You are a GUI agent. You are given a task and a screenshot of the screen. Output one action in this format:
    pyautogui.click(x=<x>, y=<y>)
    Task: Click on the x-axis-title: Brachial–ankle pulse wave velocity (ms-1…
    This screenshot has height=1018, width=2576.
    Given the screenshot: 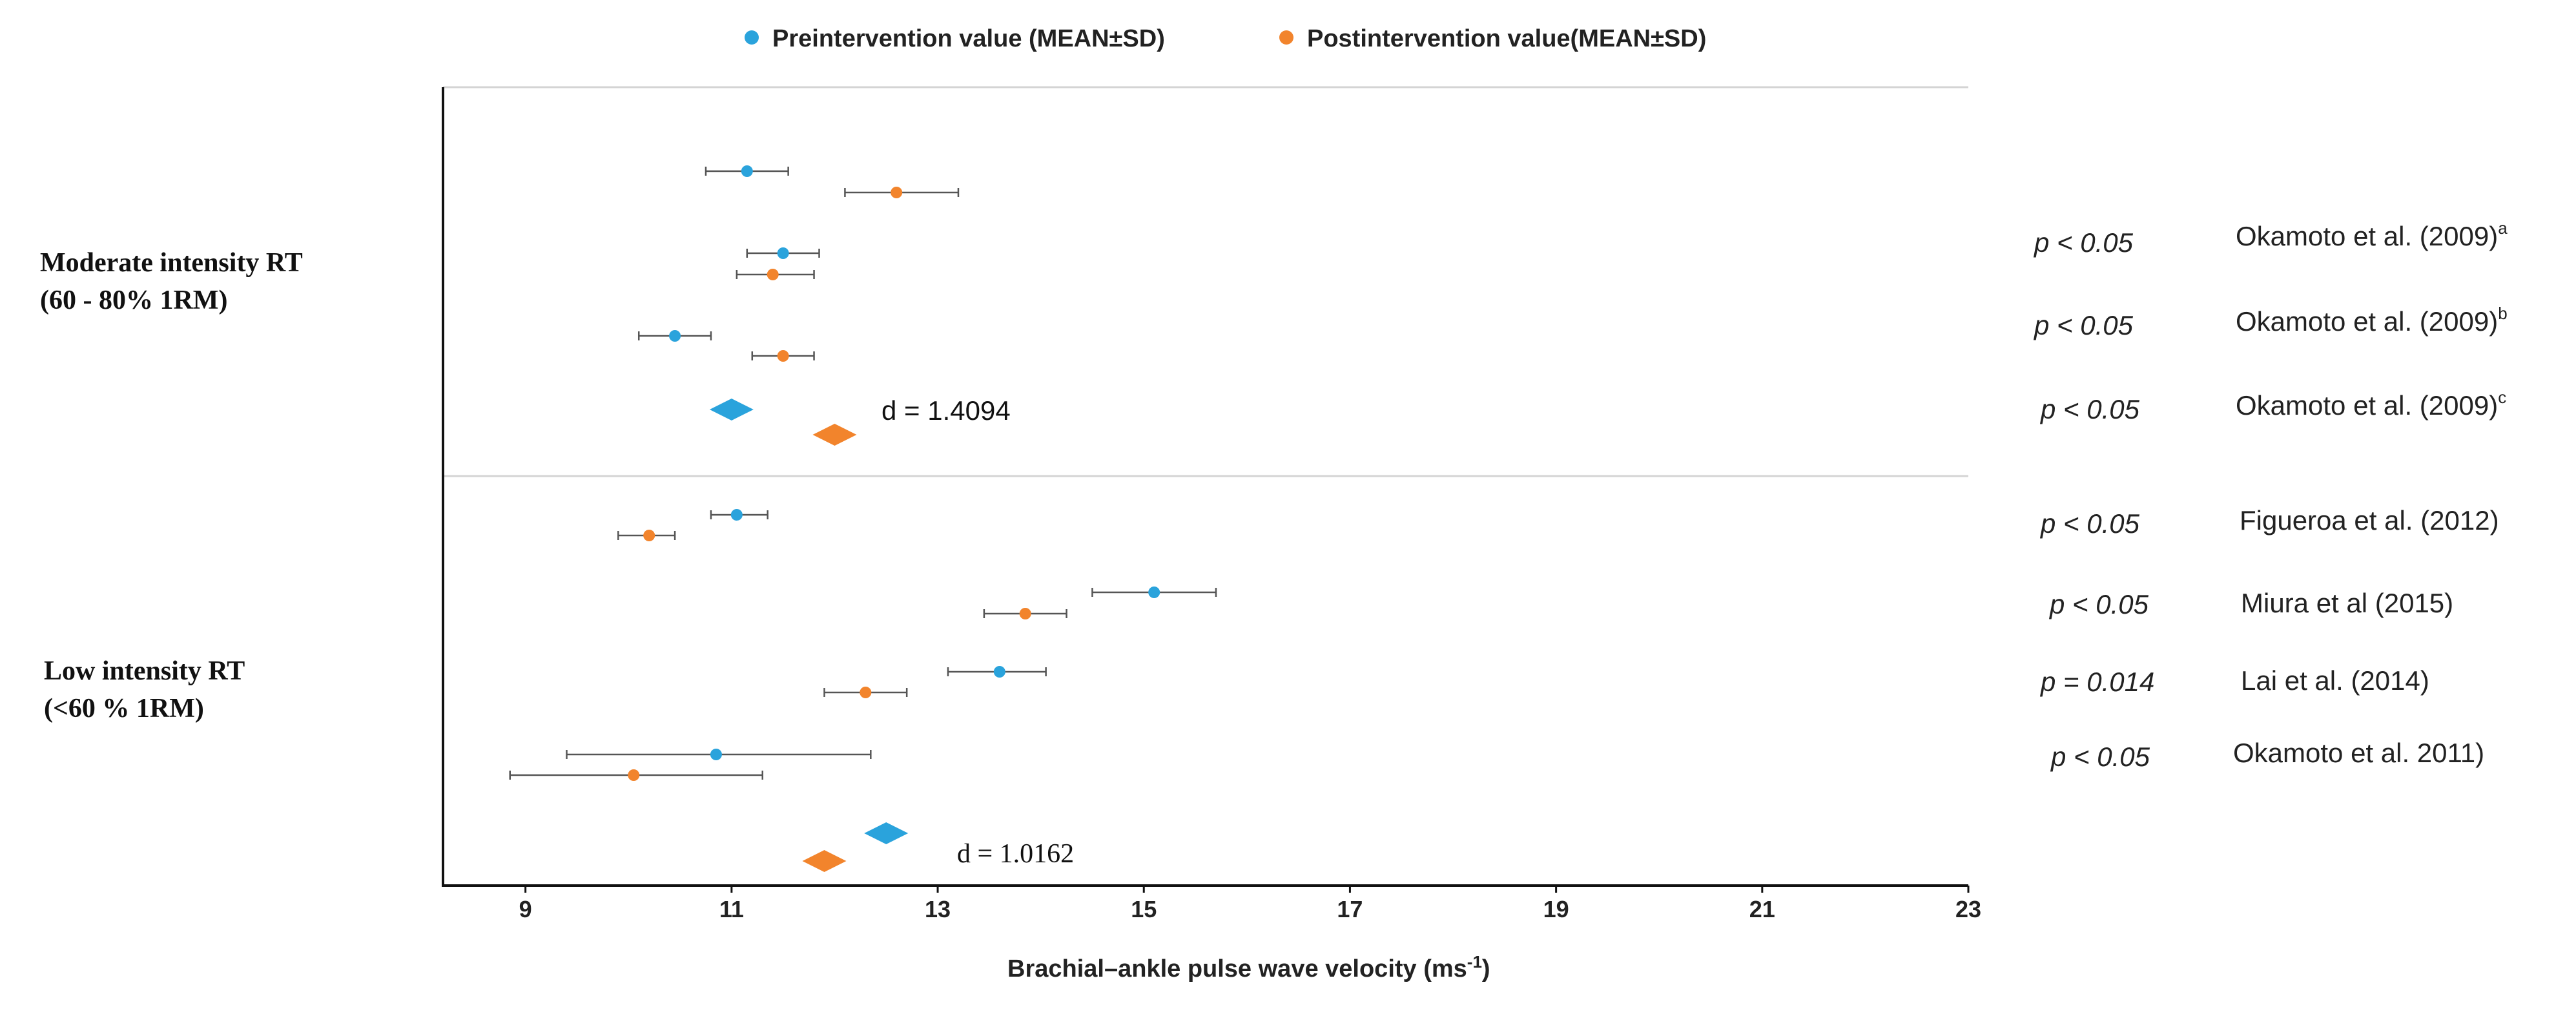 What is the action you would take?
    pyautogui.click(x=1248, y=967)
    